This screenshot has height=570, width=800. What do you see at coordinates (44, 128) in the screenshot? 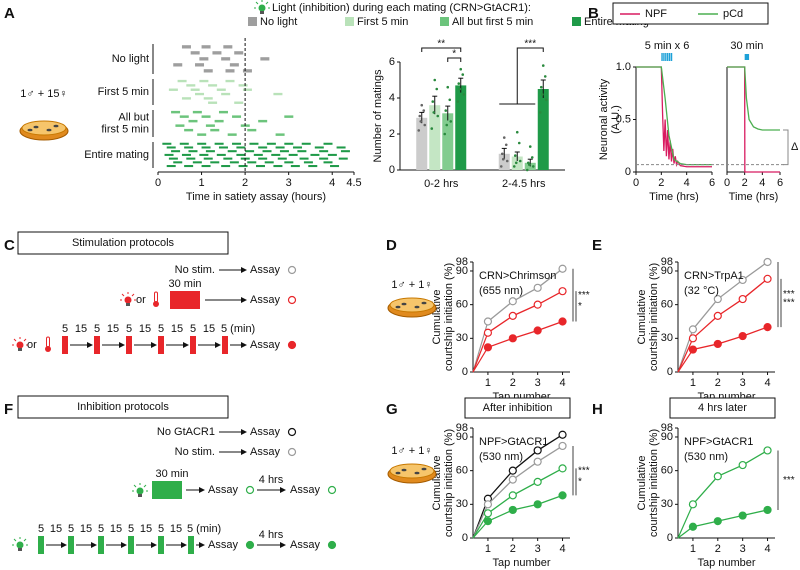
I see `arena-floor` at bounding box center [44, 128].